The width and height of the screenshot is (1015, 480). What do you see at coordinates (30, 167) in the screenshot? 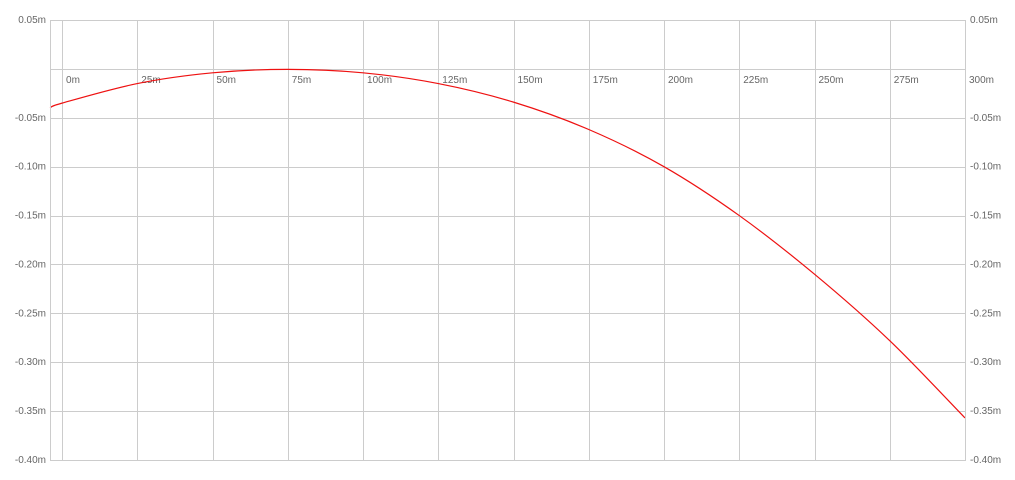
I see `y-tick-label-left: -0.10m` at bounding box center [30, 167].